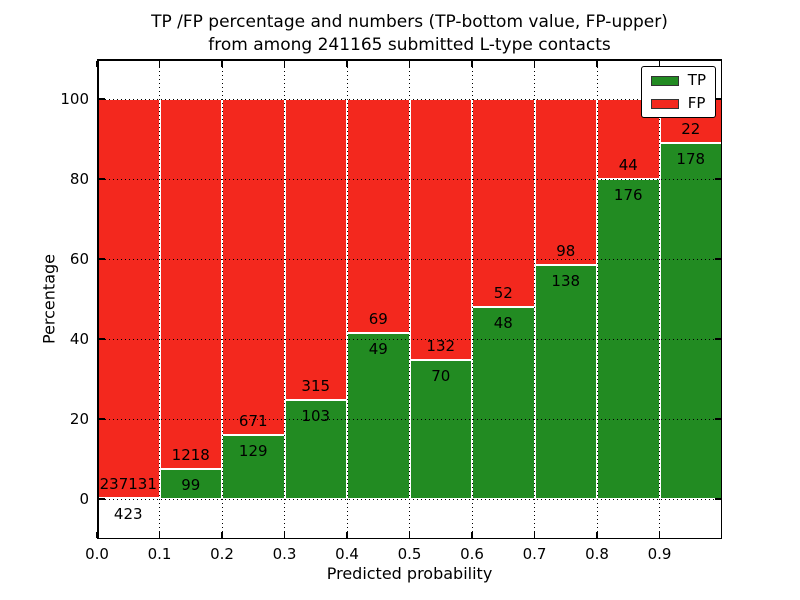 Image resolution: width=800 pixels, height=600 pixels. I want to click on axis-spine-right, so click(721, 299).